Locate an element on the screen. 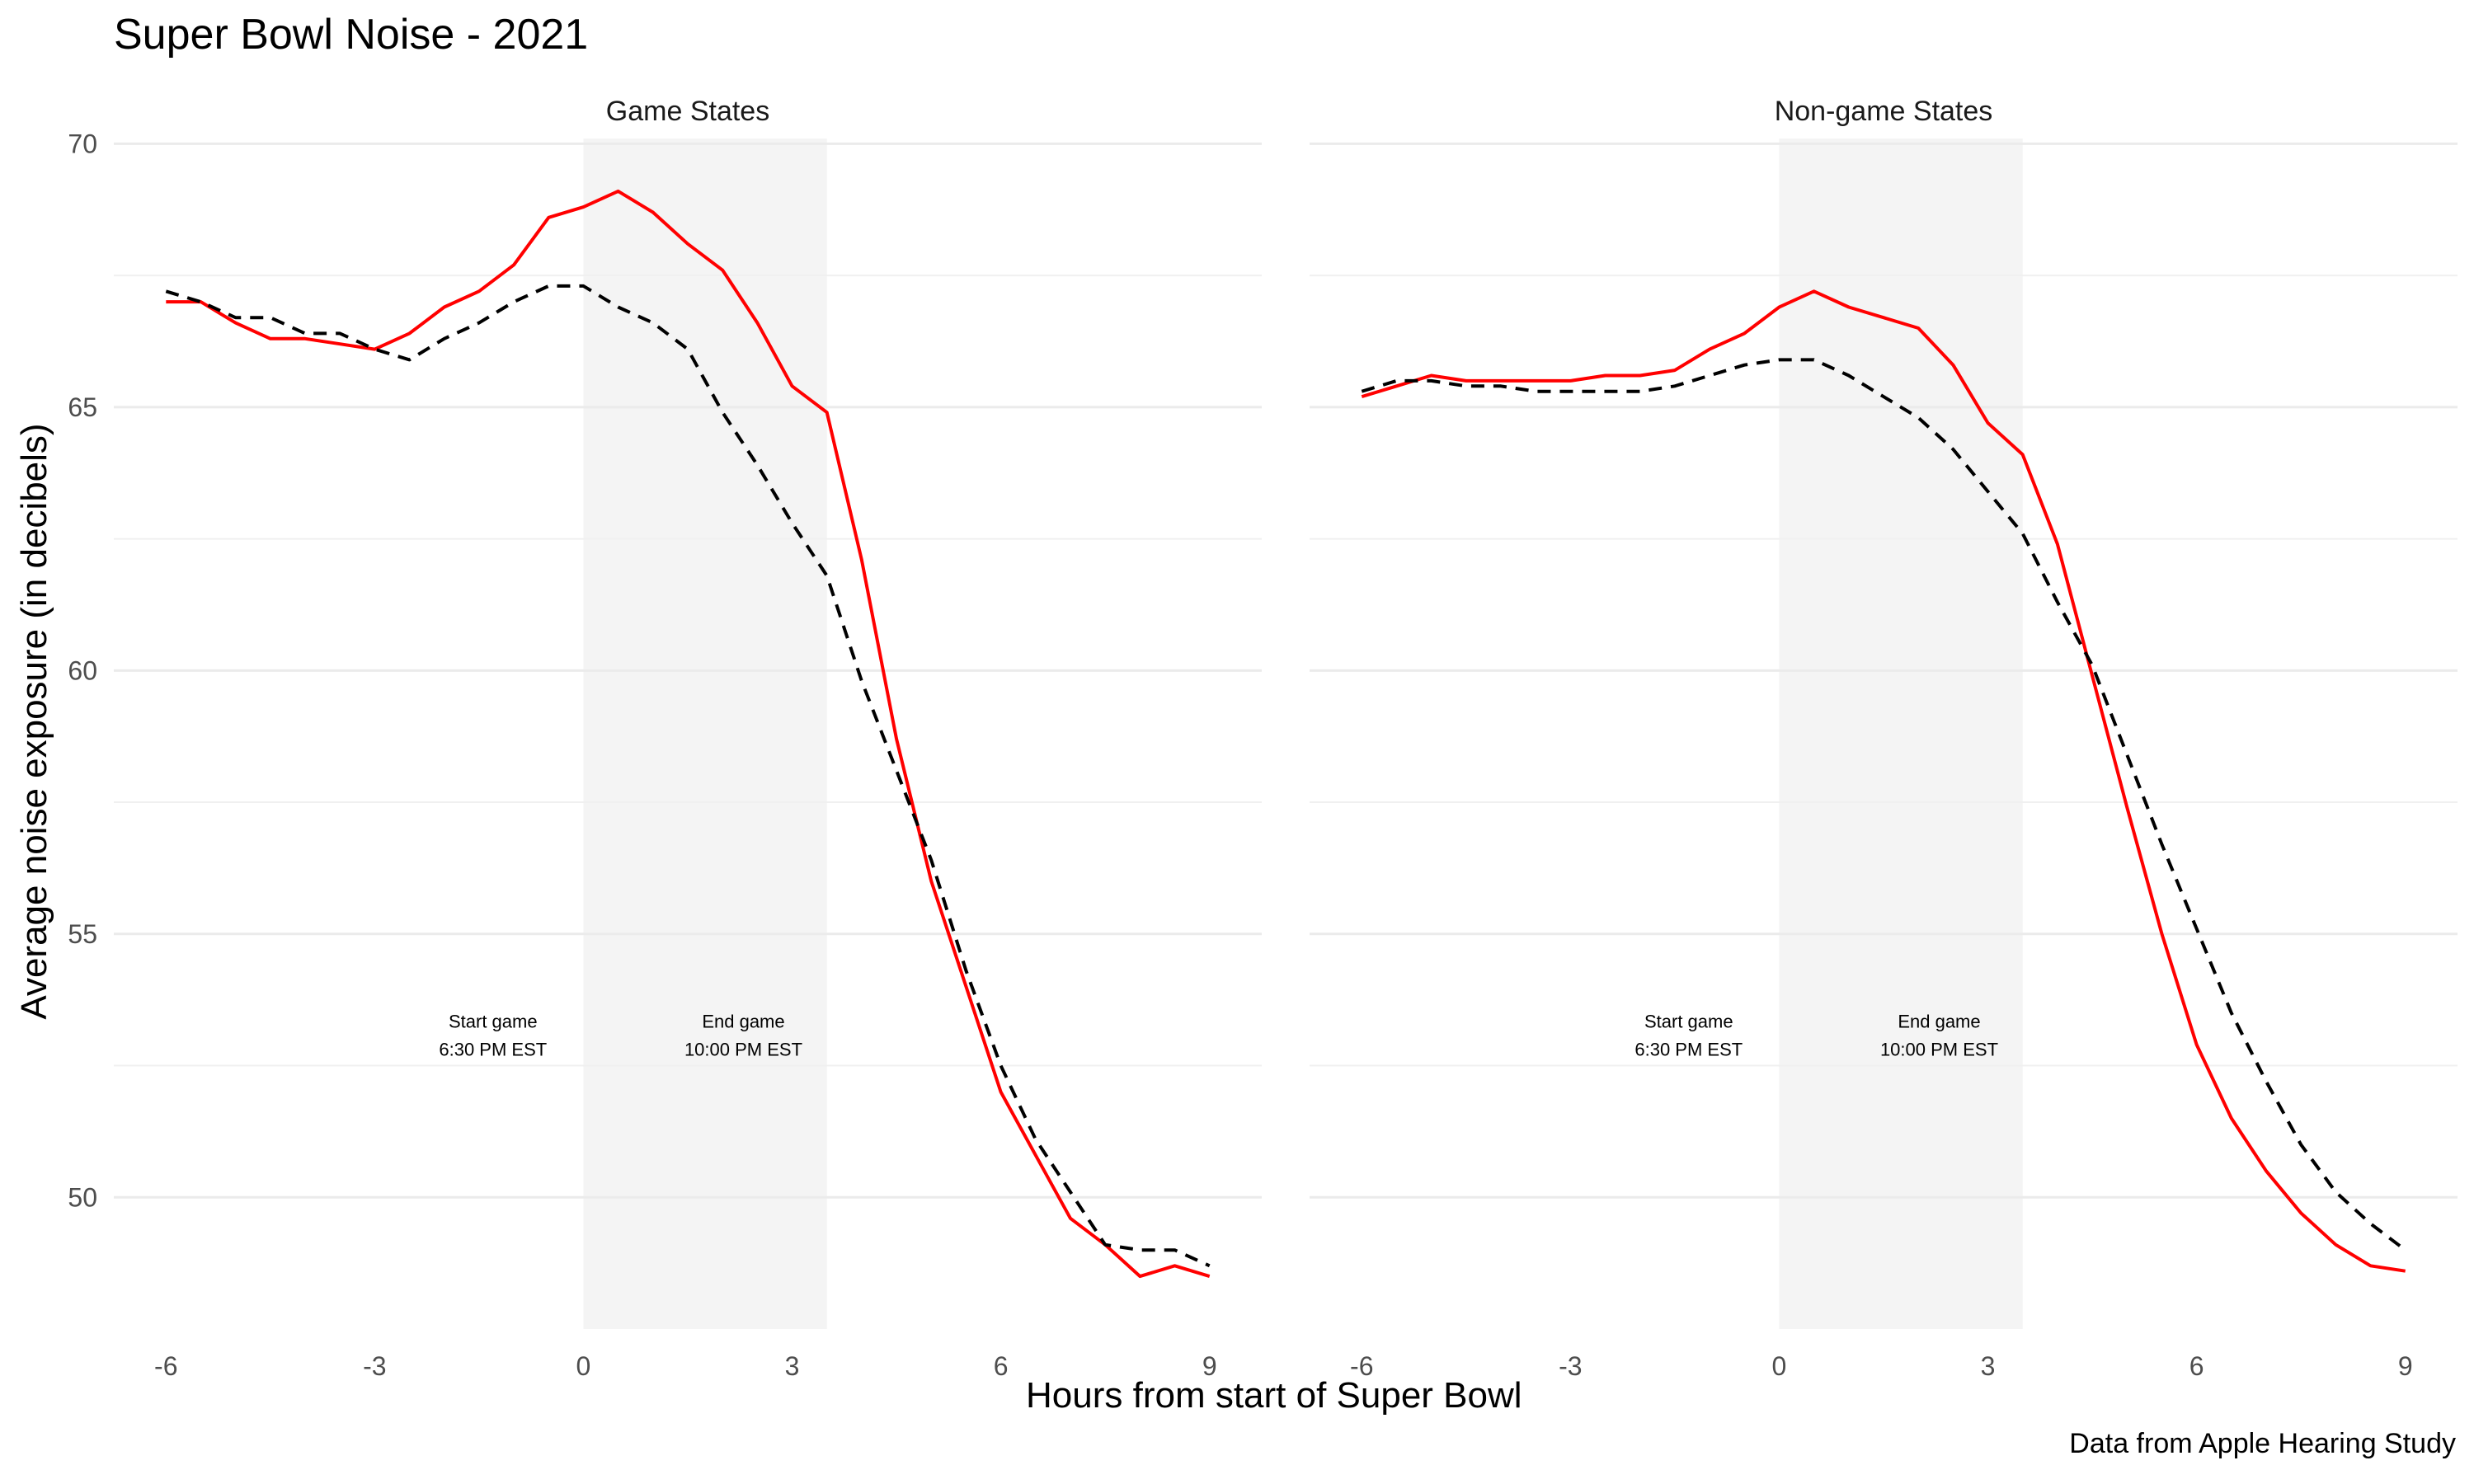 Image resolution: width=2474 pixels, height=1484 pixels. y-tick-label: 60 is located at coordinates (82, 670).